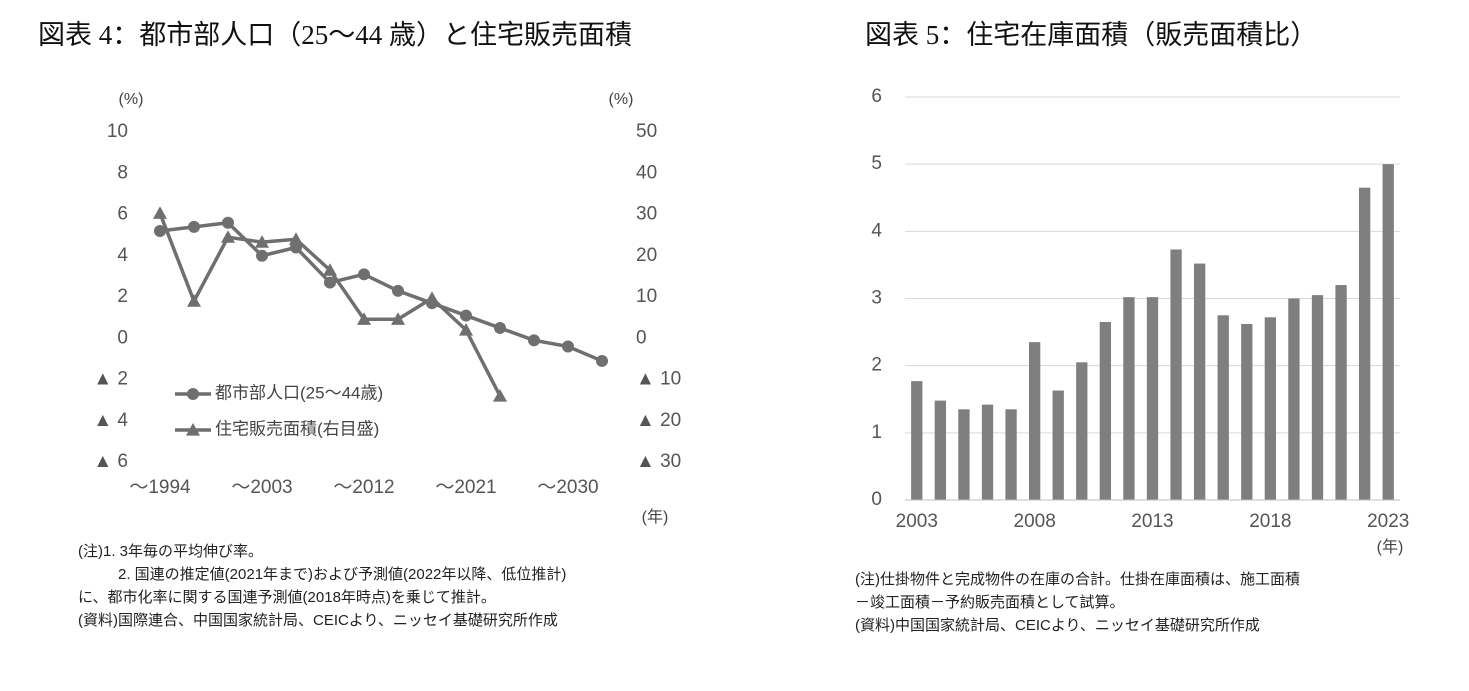  I want to click on note: (注)仕掛物件と完成物件の在庫の合計。仕掛在庫面積は、施工面積, so click(1077, 579).